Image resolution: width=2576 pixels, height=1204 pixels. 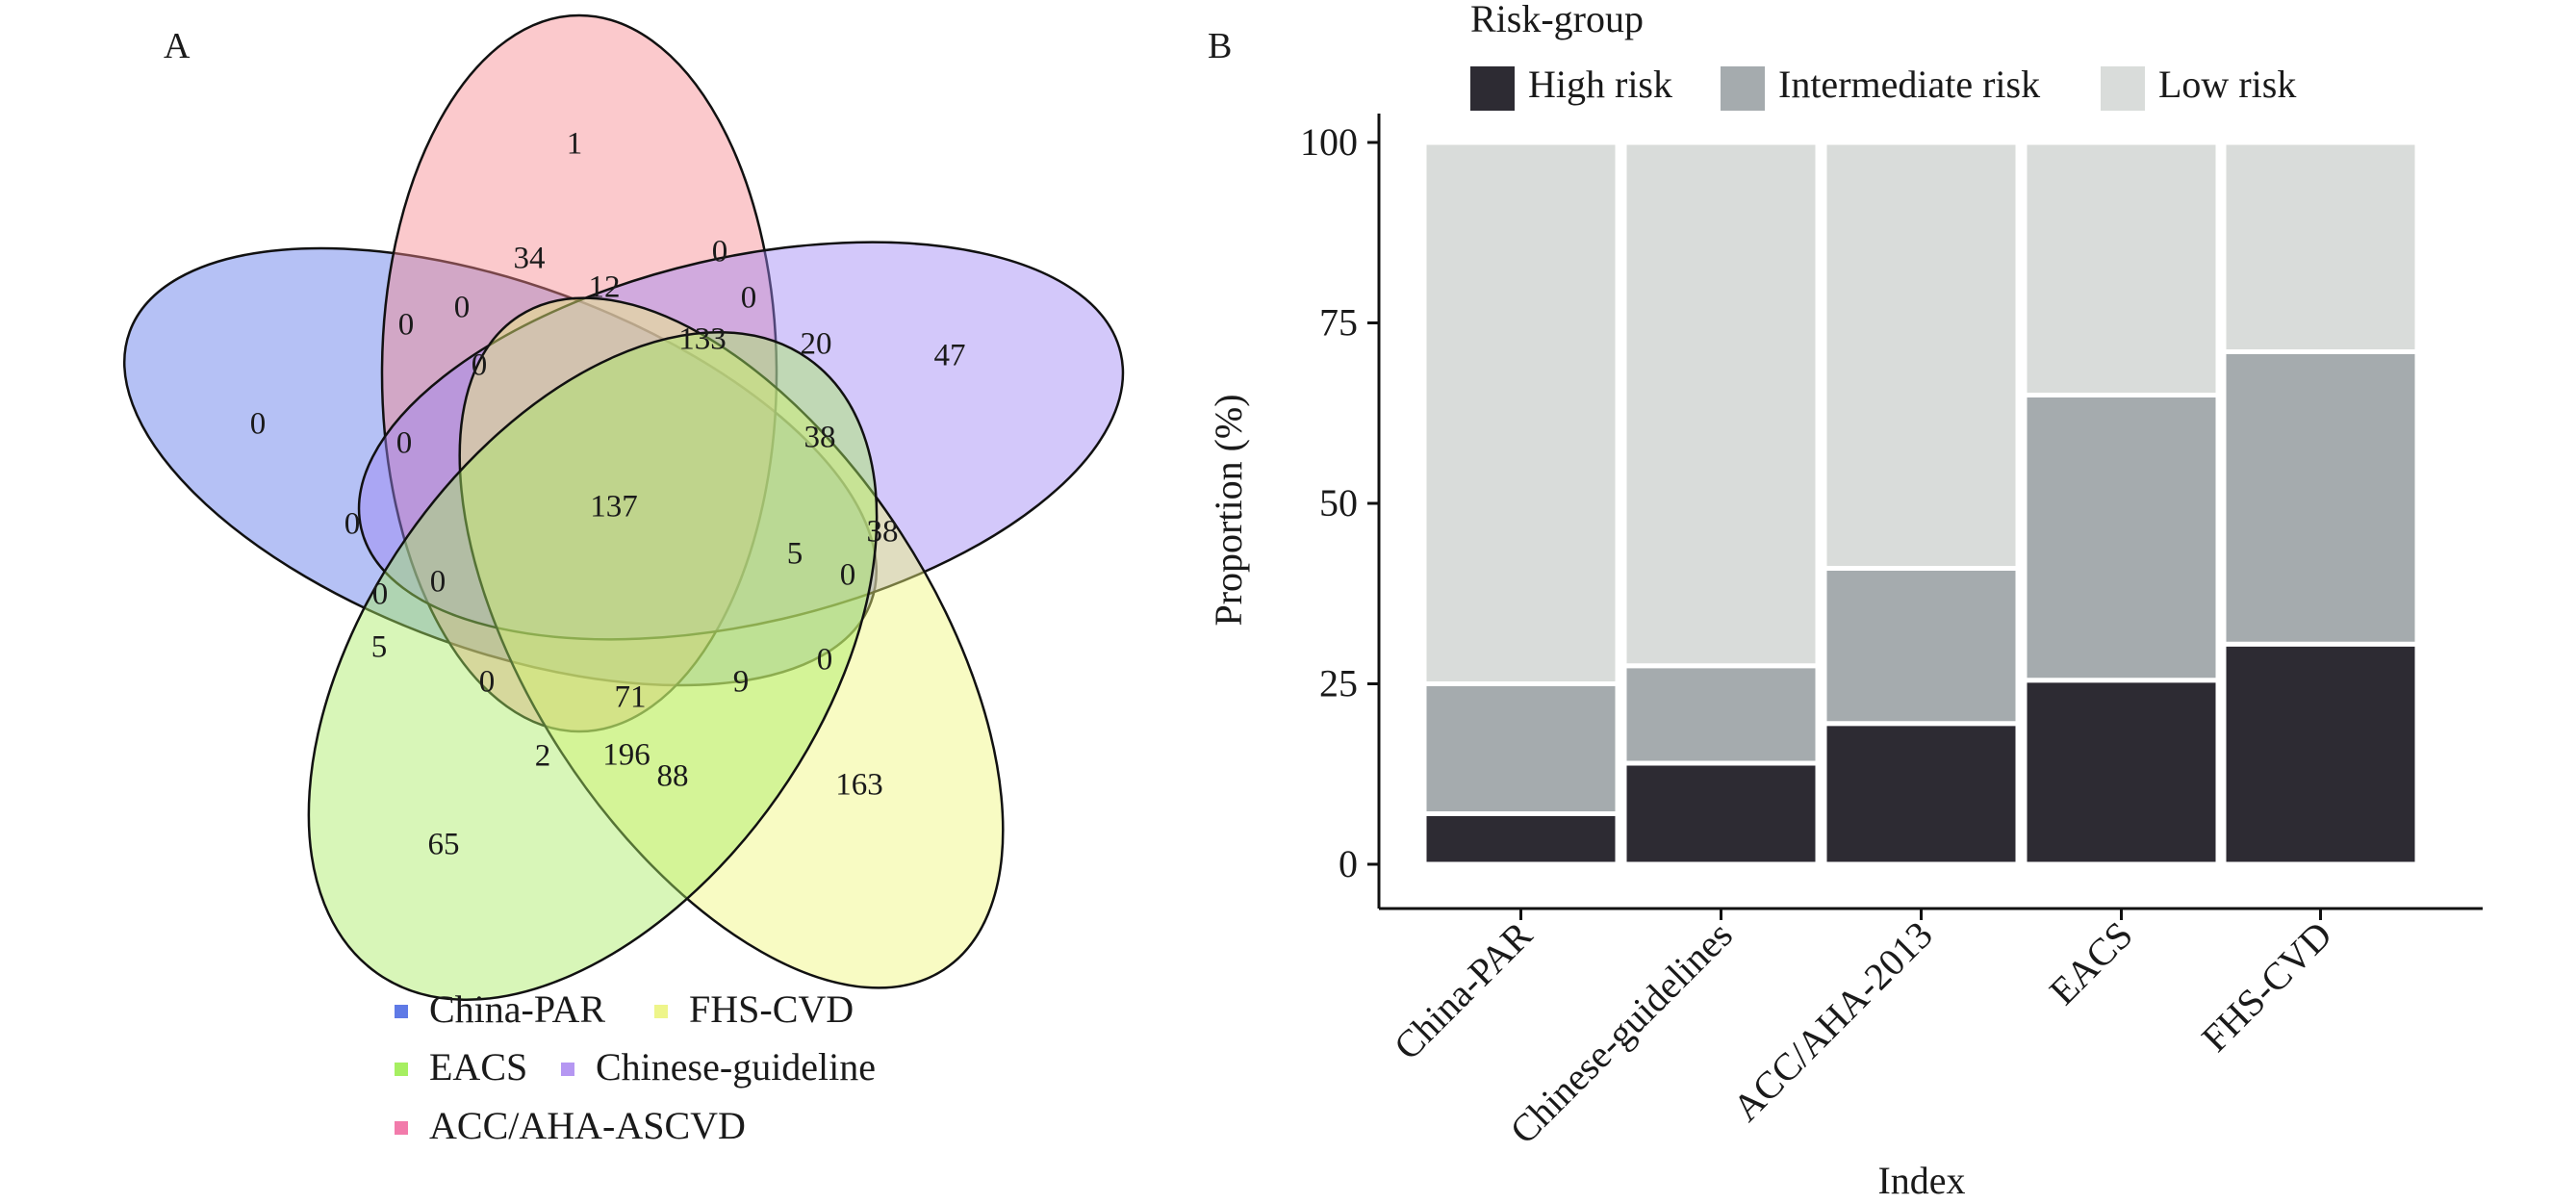 What do you see at coordinates (1520, 413) in the screenshot?
I see `bar-china-par-low-risk` at bounding box center [1520, 413].